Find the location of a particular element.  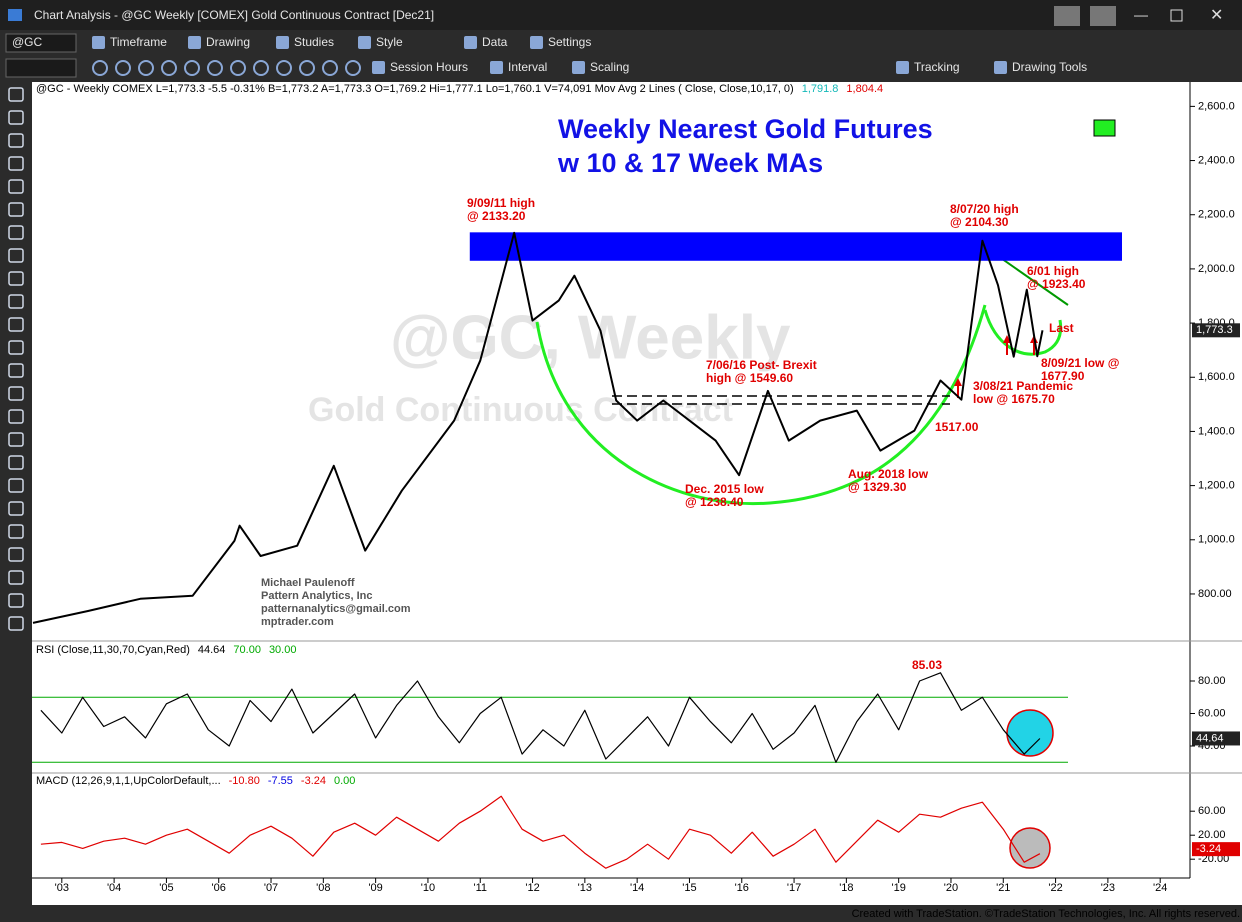

x-tick-label: '14 is located at coordinates (637, 888).